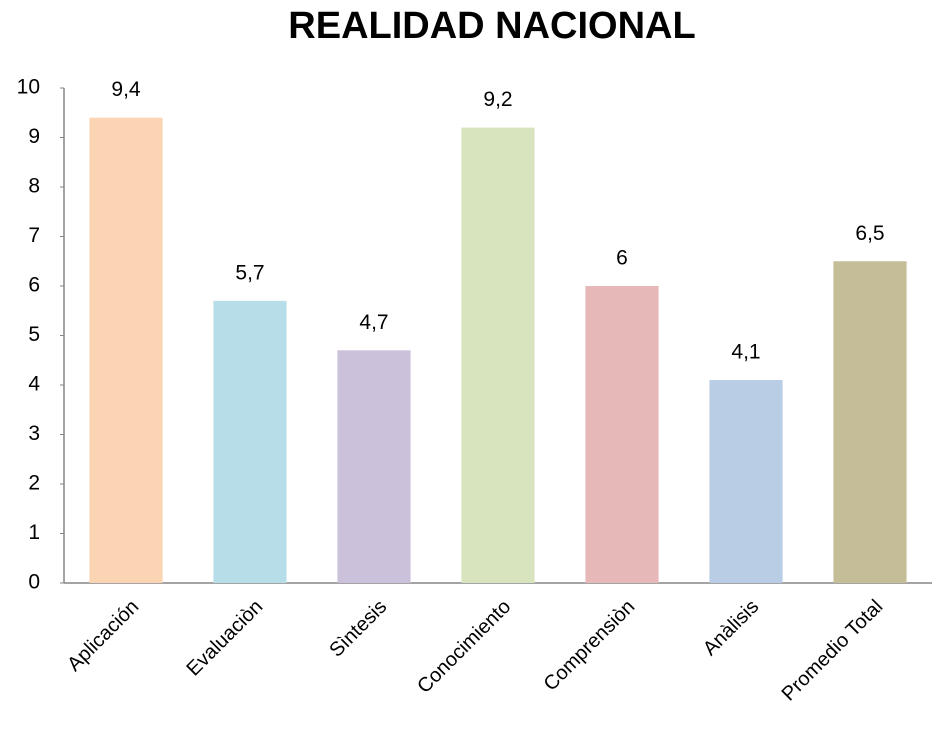 The width and height of the screenshot is (946, 734). I want to click on y-tick-label: 2, so click(34, 483).